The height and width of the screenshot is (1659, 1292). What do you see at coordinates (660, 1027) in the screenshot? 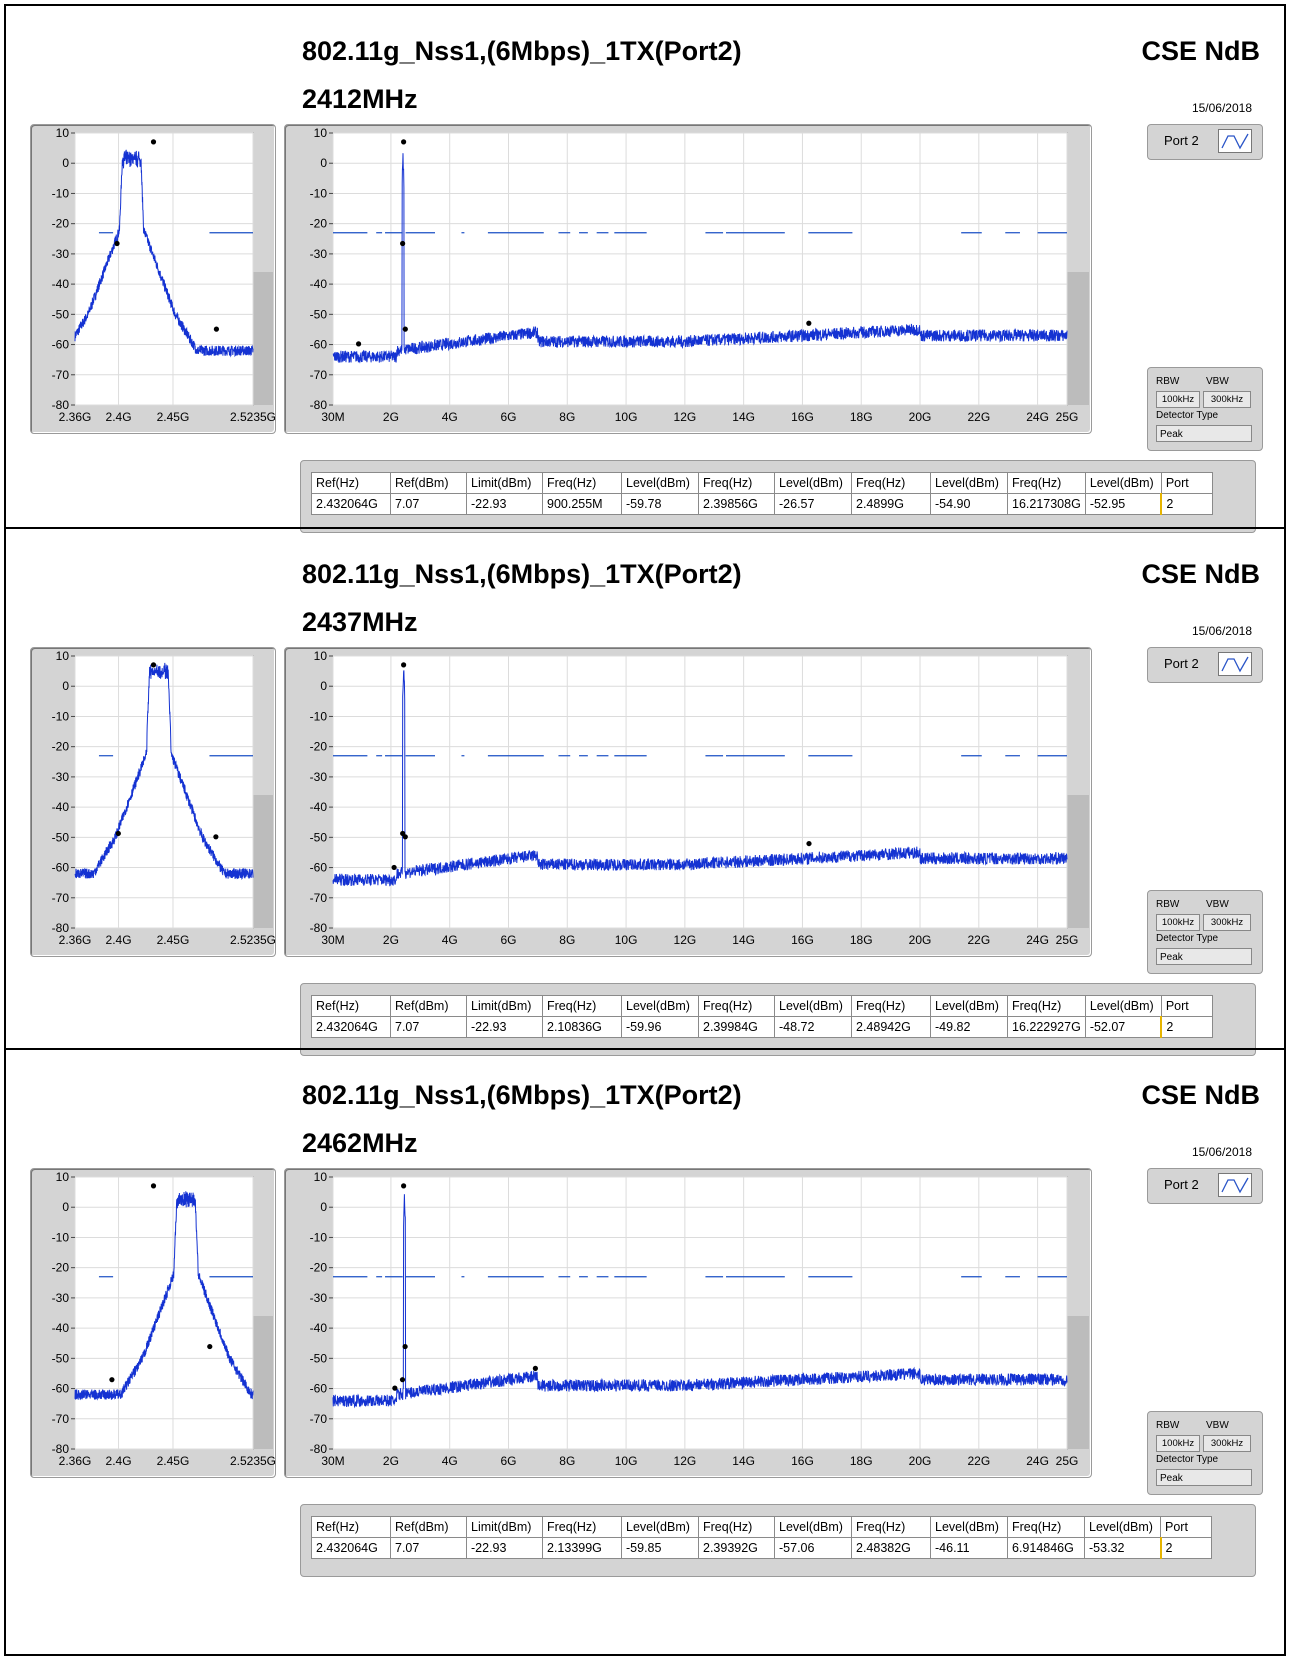
I see `table-cell: -59.96` at bounding box center [660, 1027].